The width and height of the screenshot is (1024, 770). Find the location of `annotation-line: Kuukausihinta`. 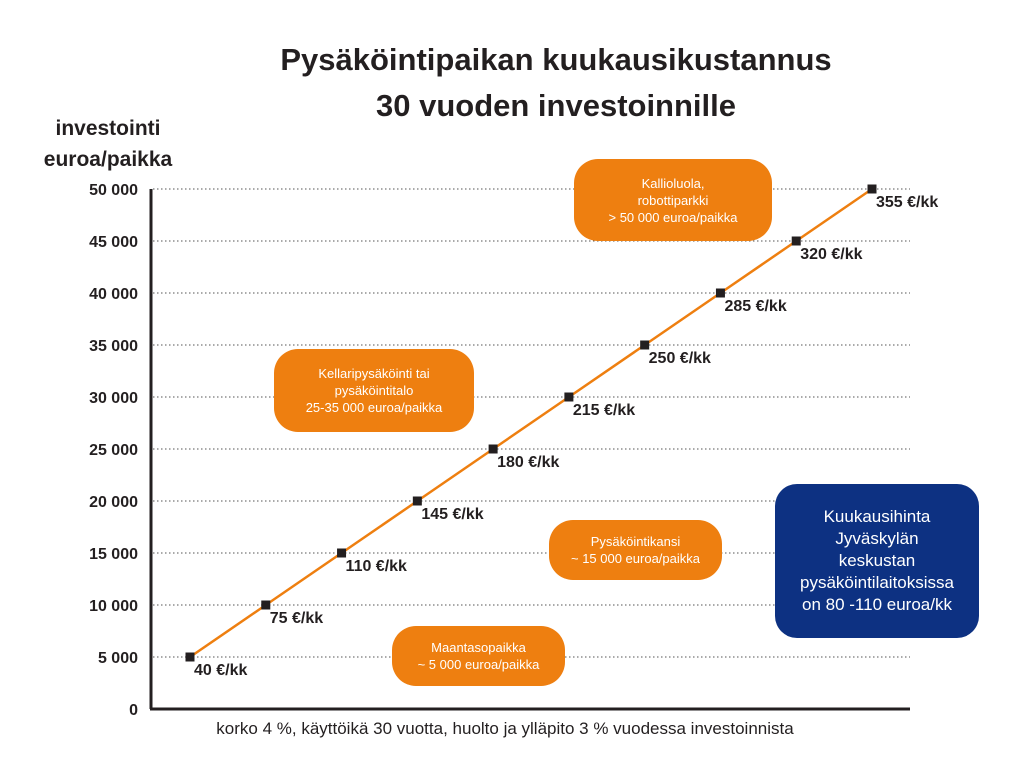

annotation-line: Kuukausihinta is located at coordinates (877, 516).